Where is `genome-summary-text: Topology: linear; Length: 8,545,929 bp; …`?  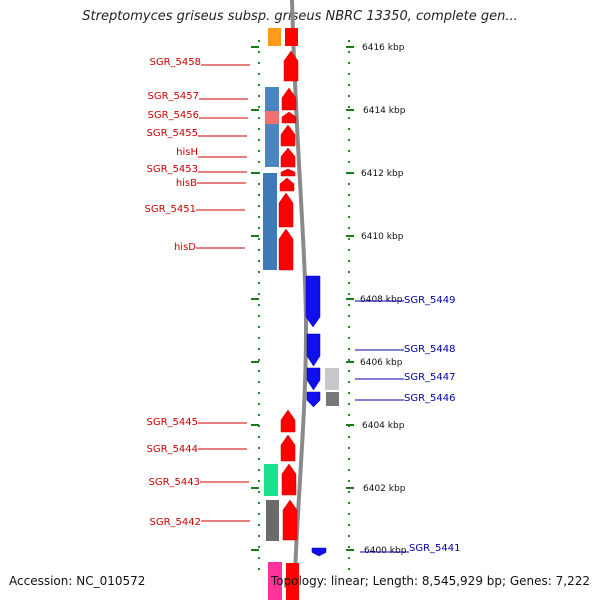
genome-summary-text: Topology: linear; Length: 8,545,929 bp; … is located at coordinates (430, 581).